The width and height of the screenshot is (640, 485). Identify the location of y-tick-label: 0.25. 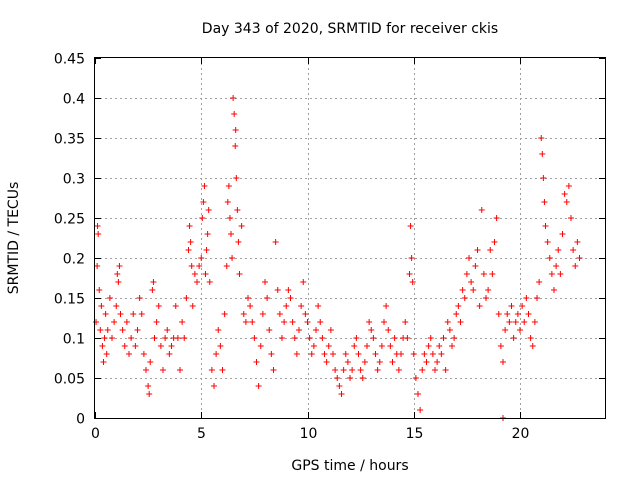
(69, 220).